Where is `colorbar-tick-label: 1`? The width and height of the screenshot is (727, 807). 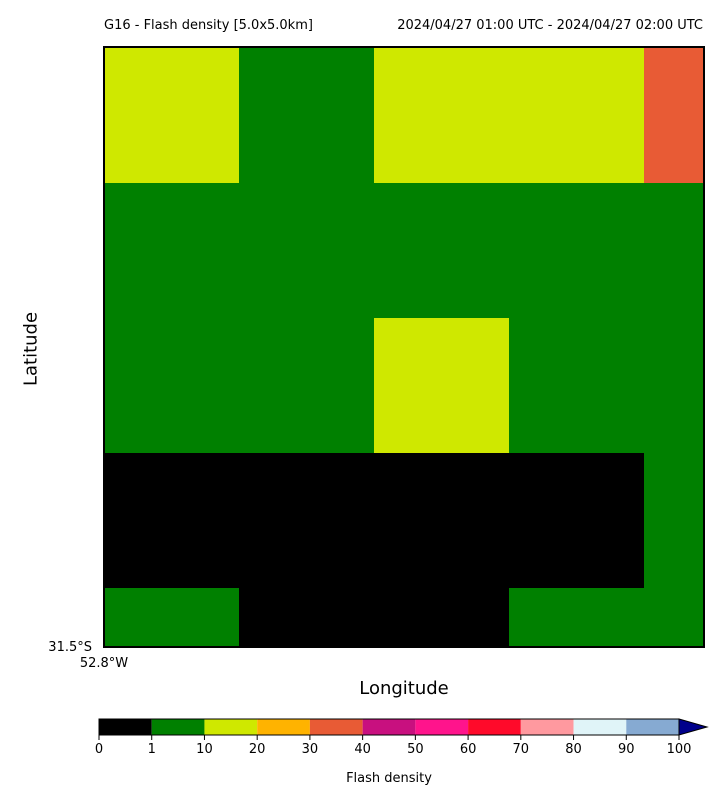 colorbar-tick-label: 1 is located at coordinates (152, 749).